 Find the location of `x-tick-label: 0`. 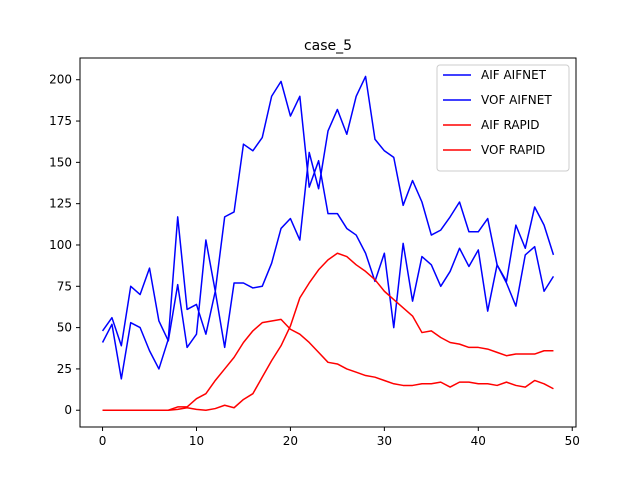

x-tick-label: 0 is located at coordinates (103, 441).